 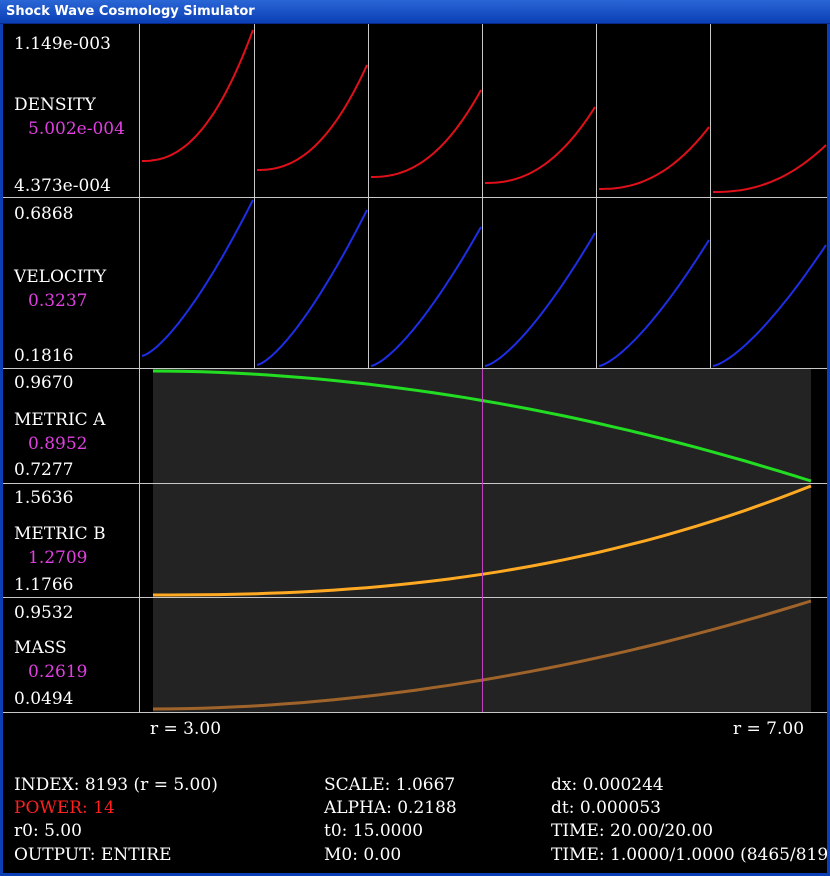 What do you see at coordinates (44, 470) in the screenshot?
I see `metric-a-min: 0.7277` at bounding box center [44, 470].